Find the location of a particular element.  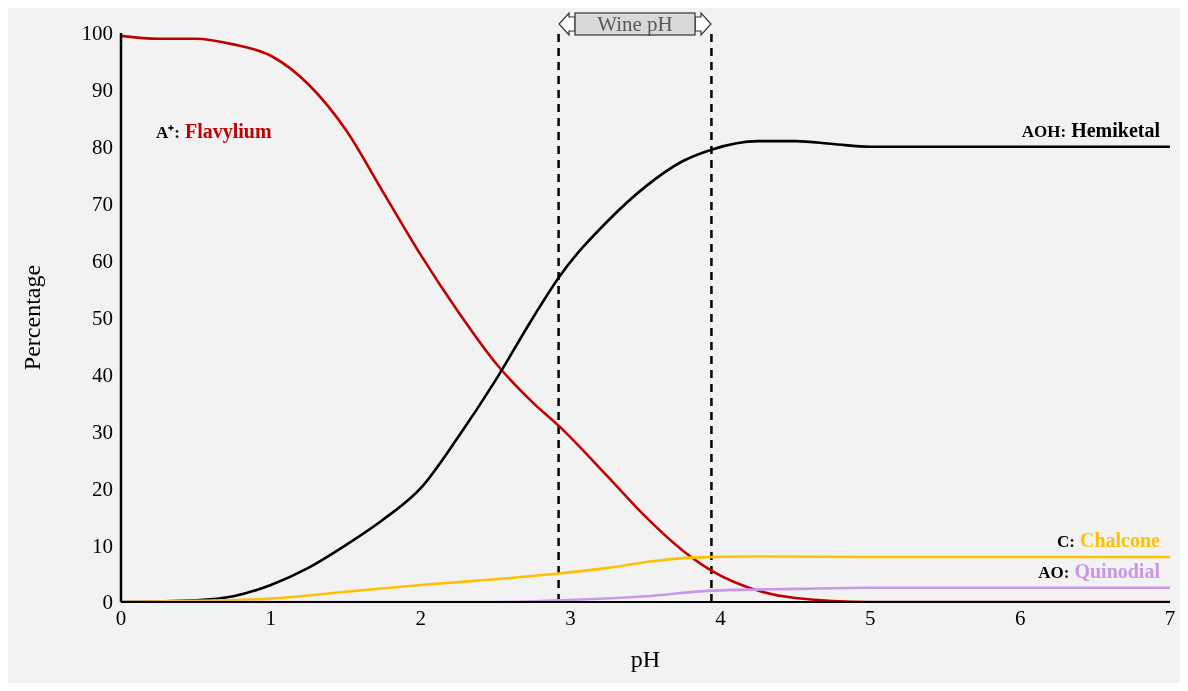

x-tick-label: 6 is located at coordinates (1020, 617).